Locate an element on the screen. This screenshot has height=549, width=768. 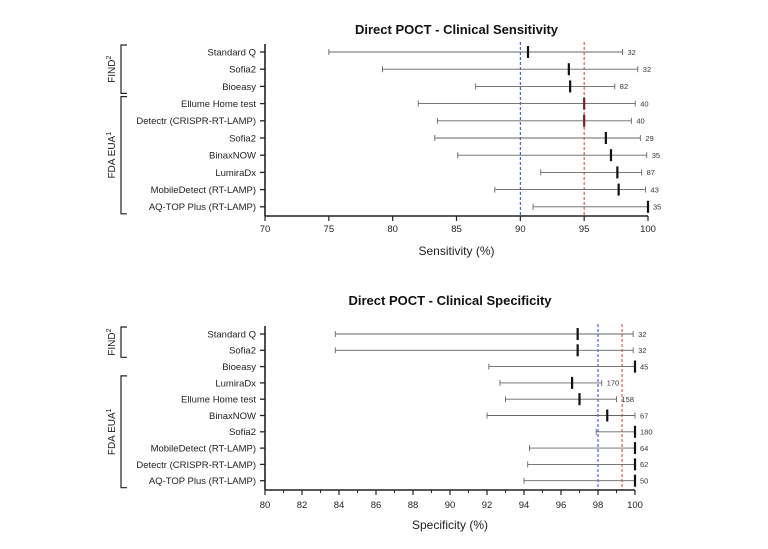
sample-size-label: 62 is located at coordinates (644, 464).